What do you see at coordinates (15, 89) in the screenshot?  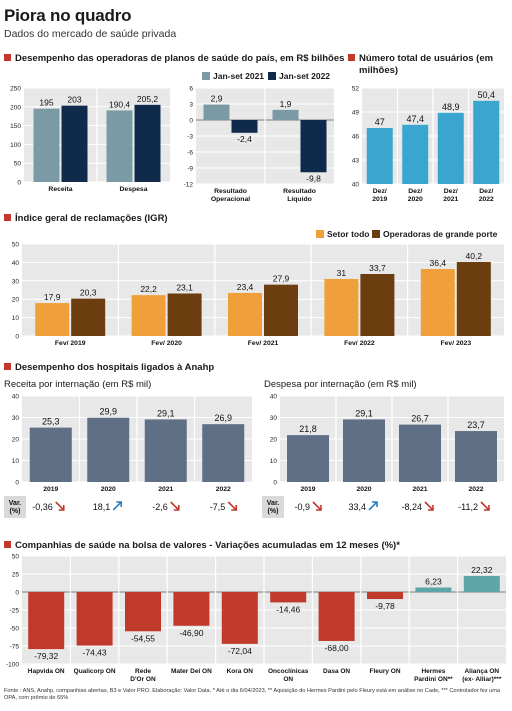 I see `y-tick-label: 250` at bounding box center [15, 89].